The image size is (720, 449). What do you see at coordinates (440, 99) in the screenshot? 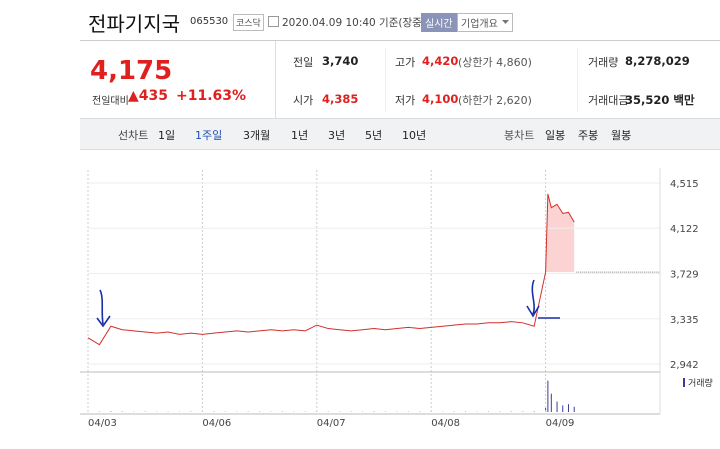
I see `stat-value: 4,100` at bounding box center [440, 99].